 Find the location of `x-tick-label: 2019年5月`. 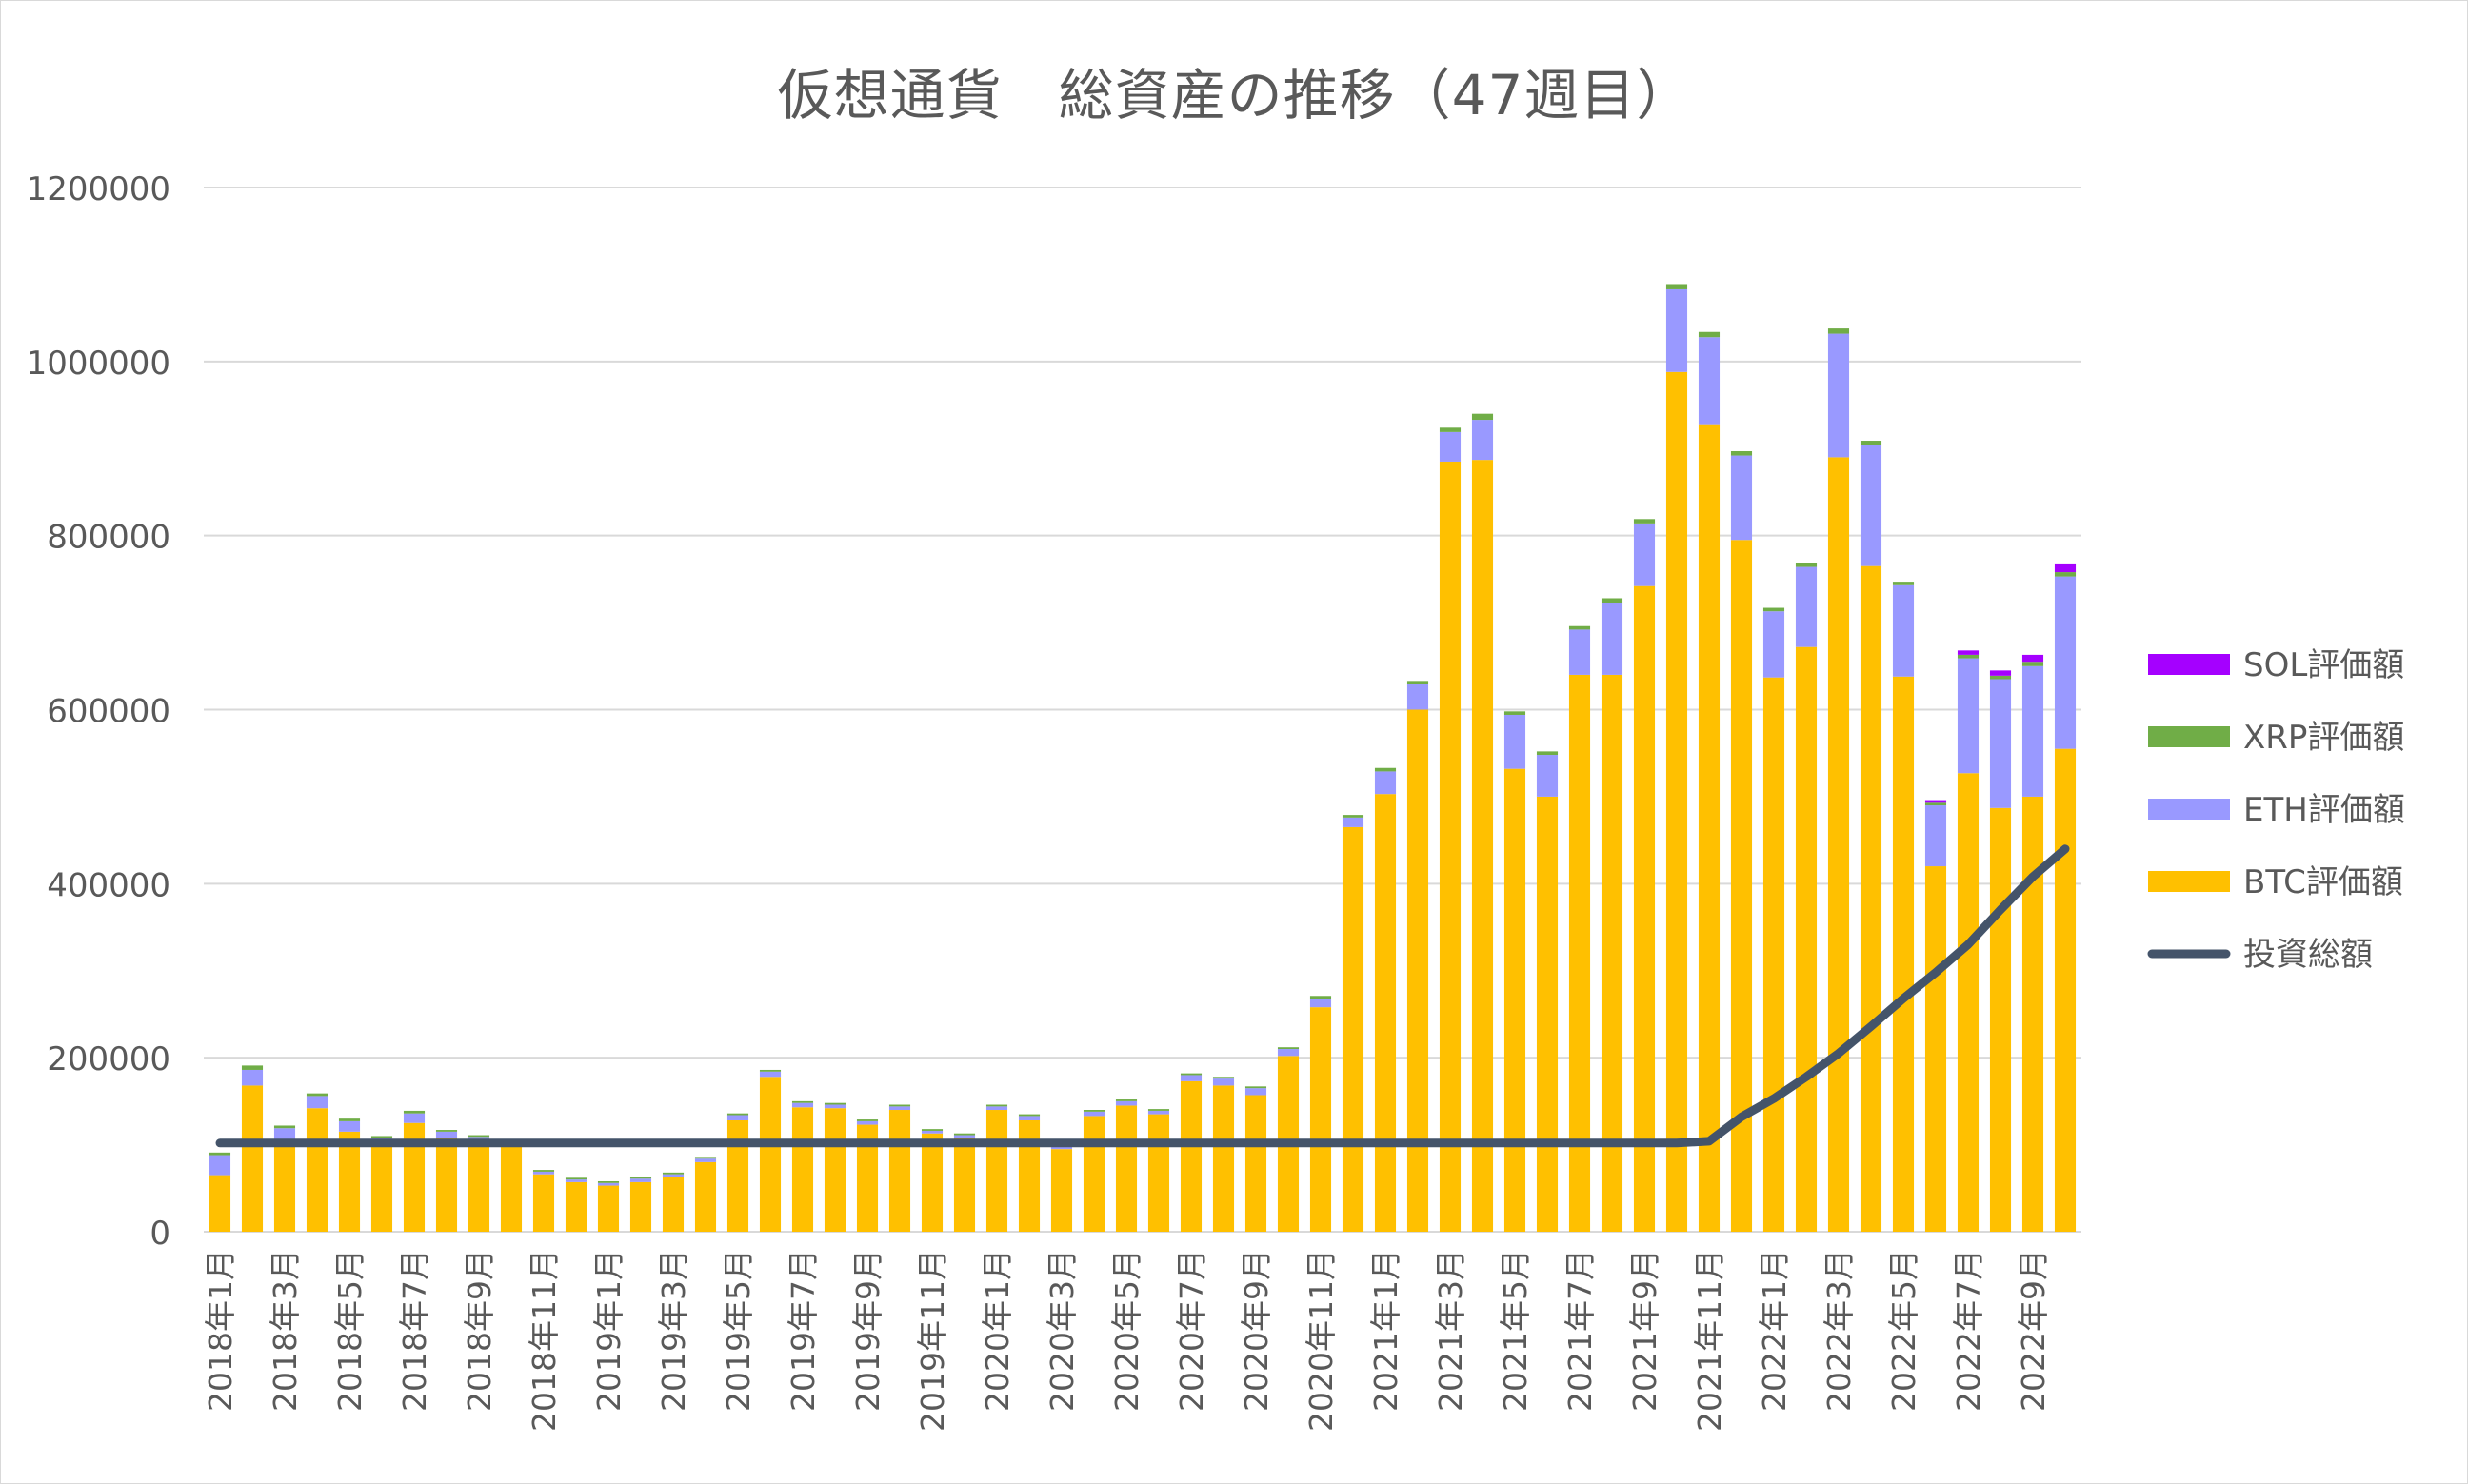

x-tick-label: 2019年5月 is located at coordinates (738, 1331).